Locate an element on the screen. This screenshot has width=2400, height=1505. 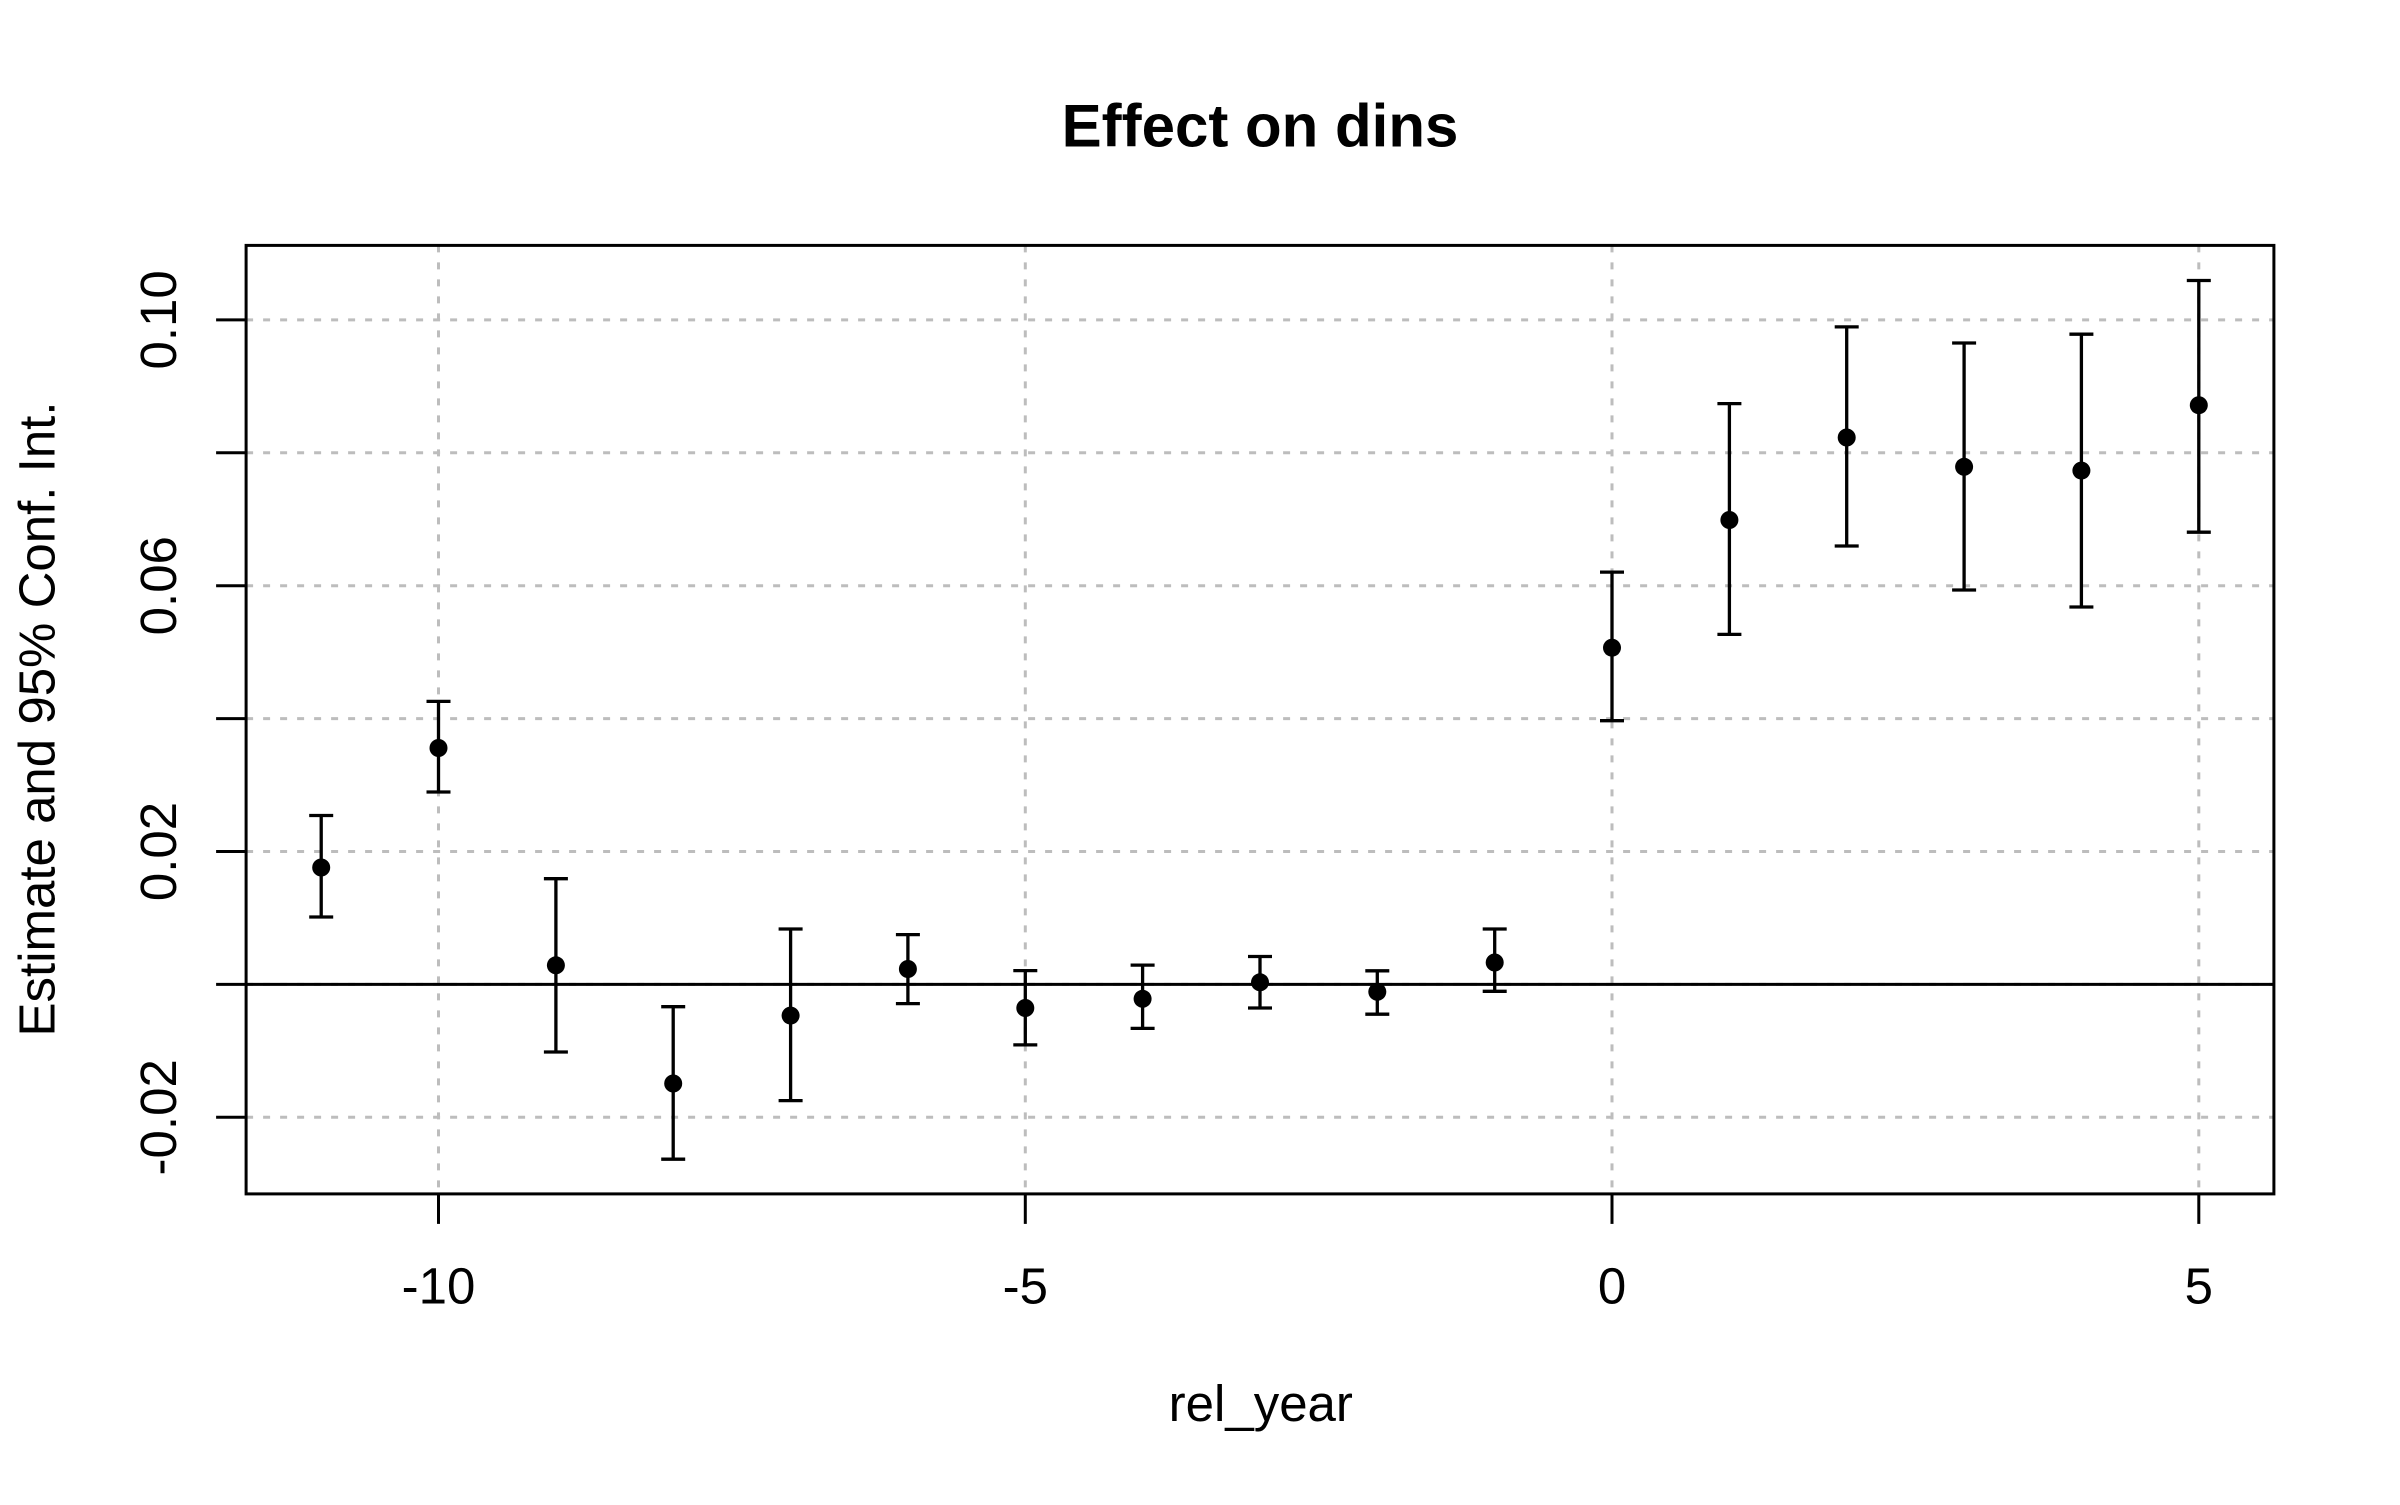
svg-text: Effect on dins is located at coordinates (1260, 126).